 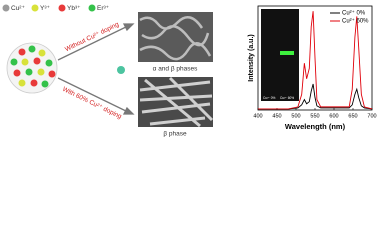 What do you see at coordinates (257, 116) in the screenshot?
I see `x-tick-label: 400` at bounding box center [257, 116].